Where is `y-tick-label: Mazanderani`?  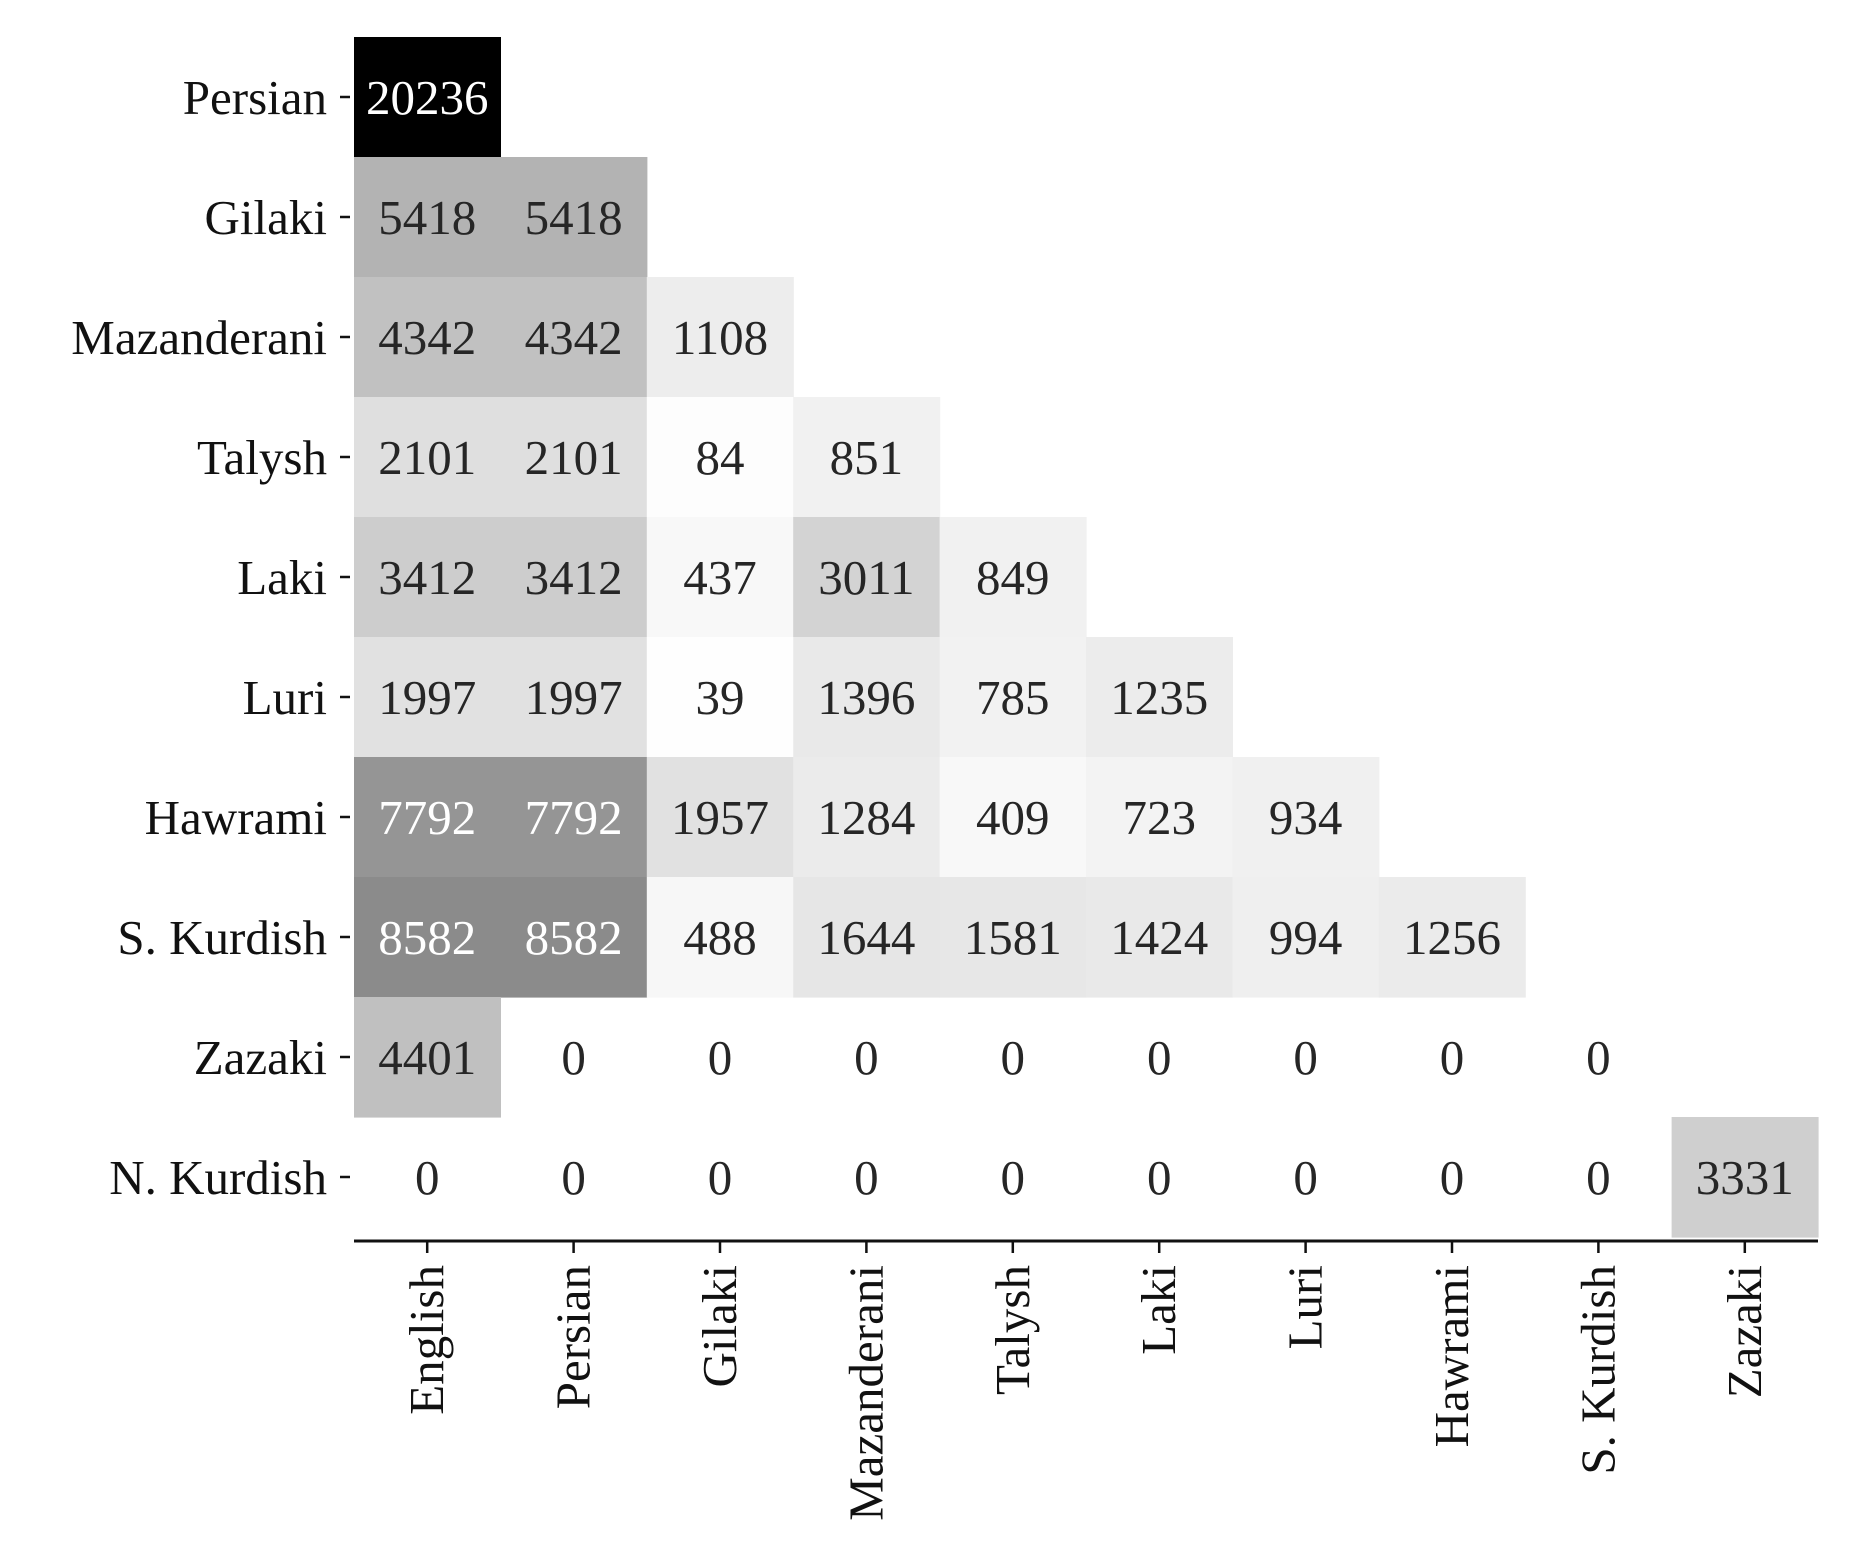 y-tick-label: Mazanderani is located at coordinates (199, 337).